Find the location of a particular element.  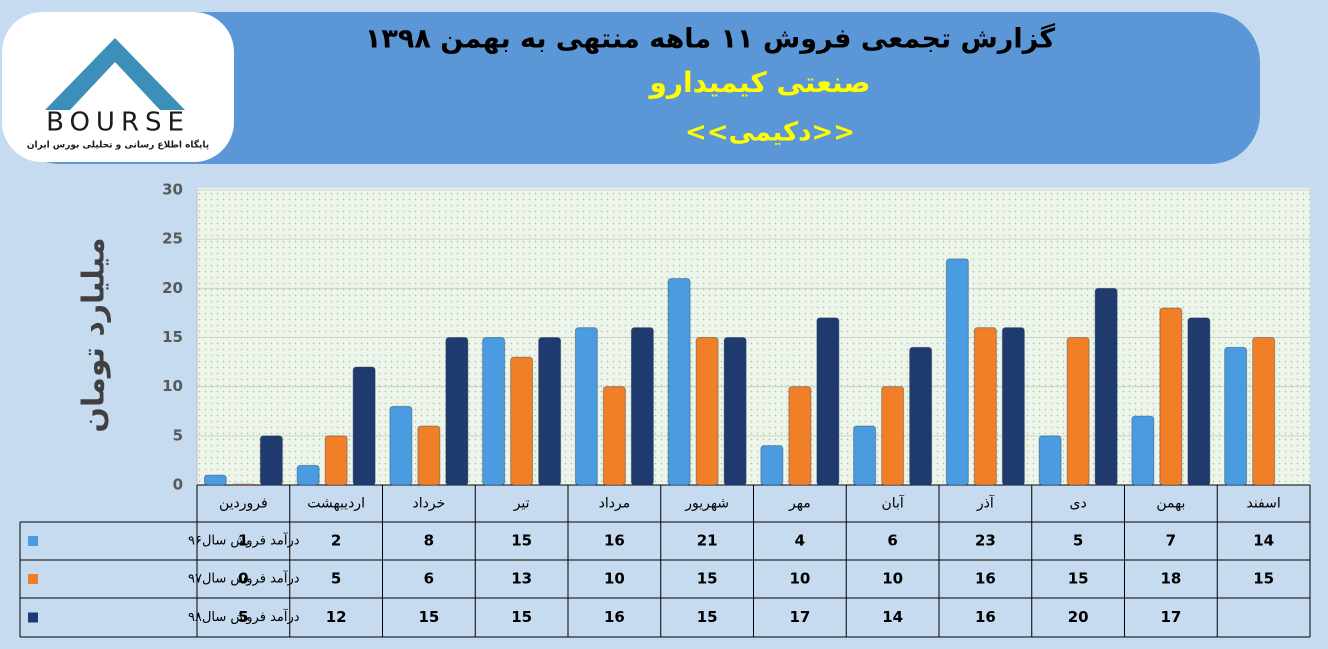

y-tick-label: 0 is located at coordinates (178, 485).